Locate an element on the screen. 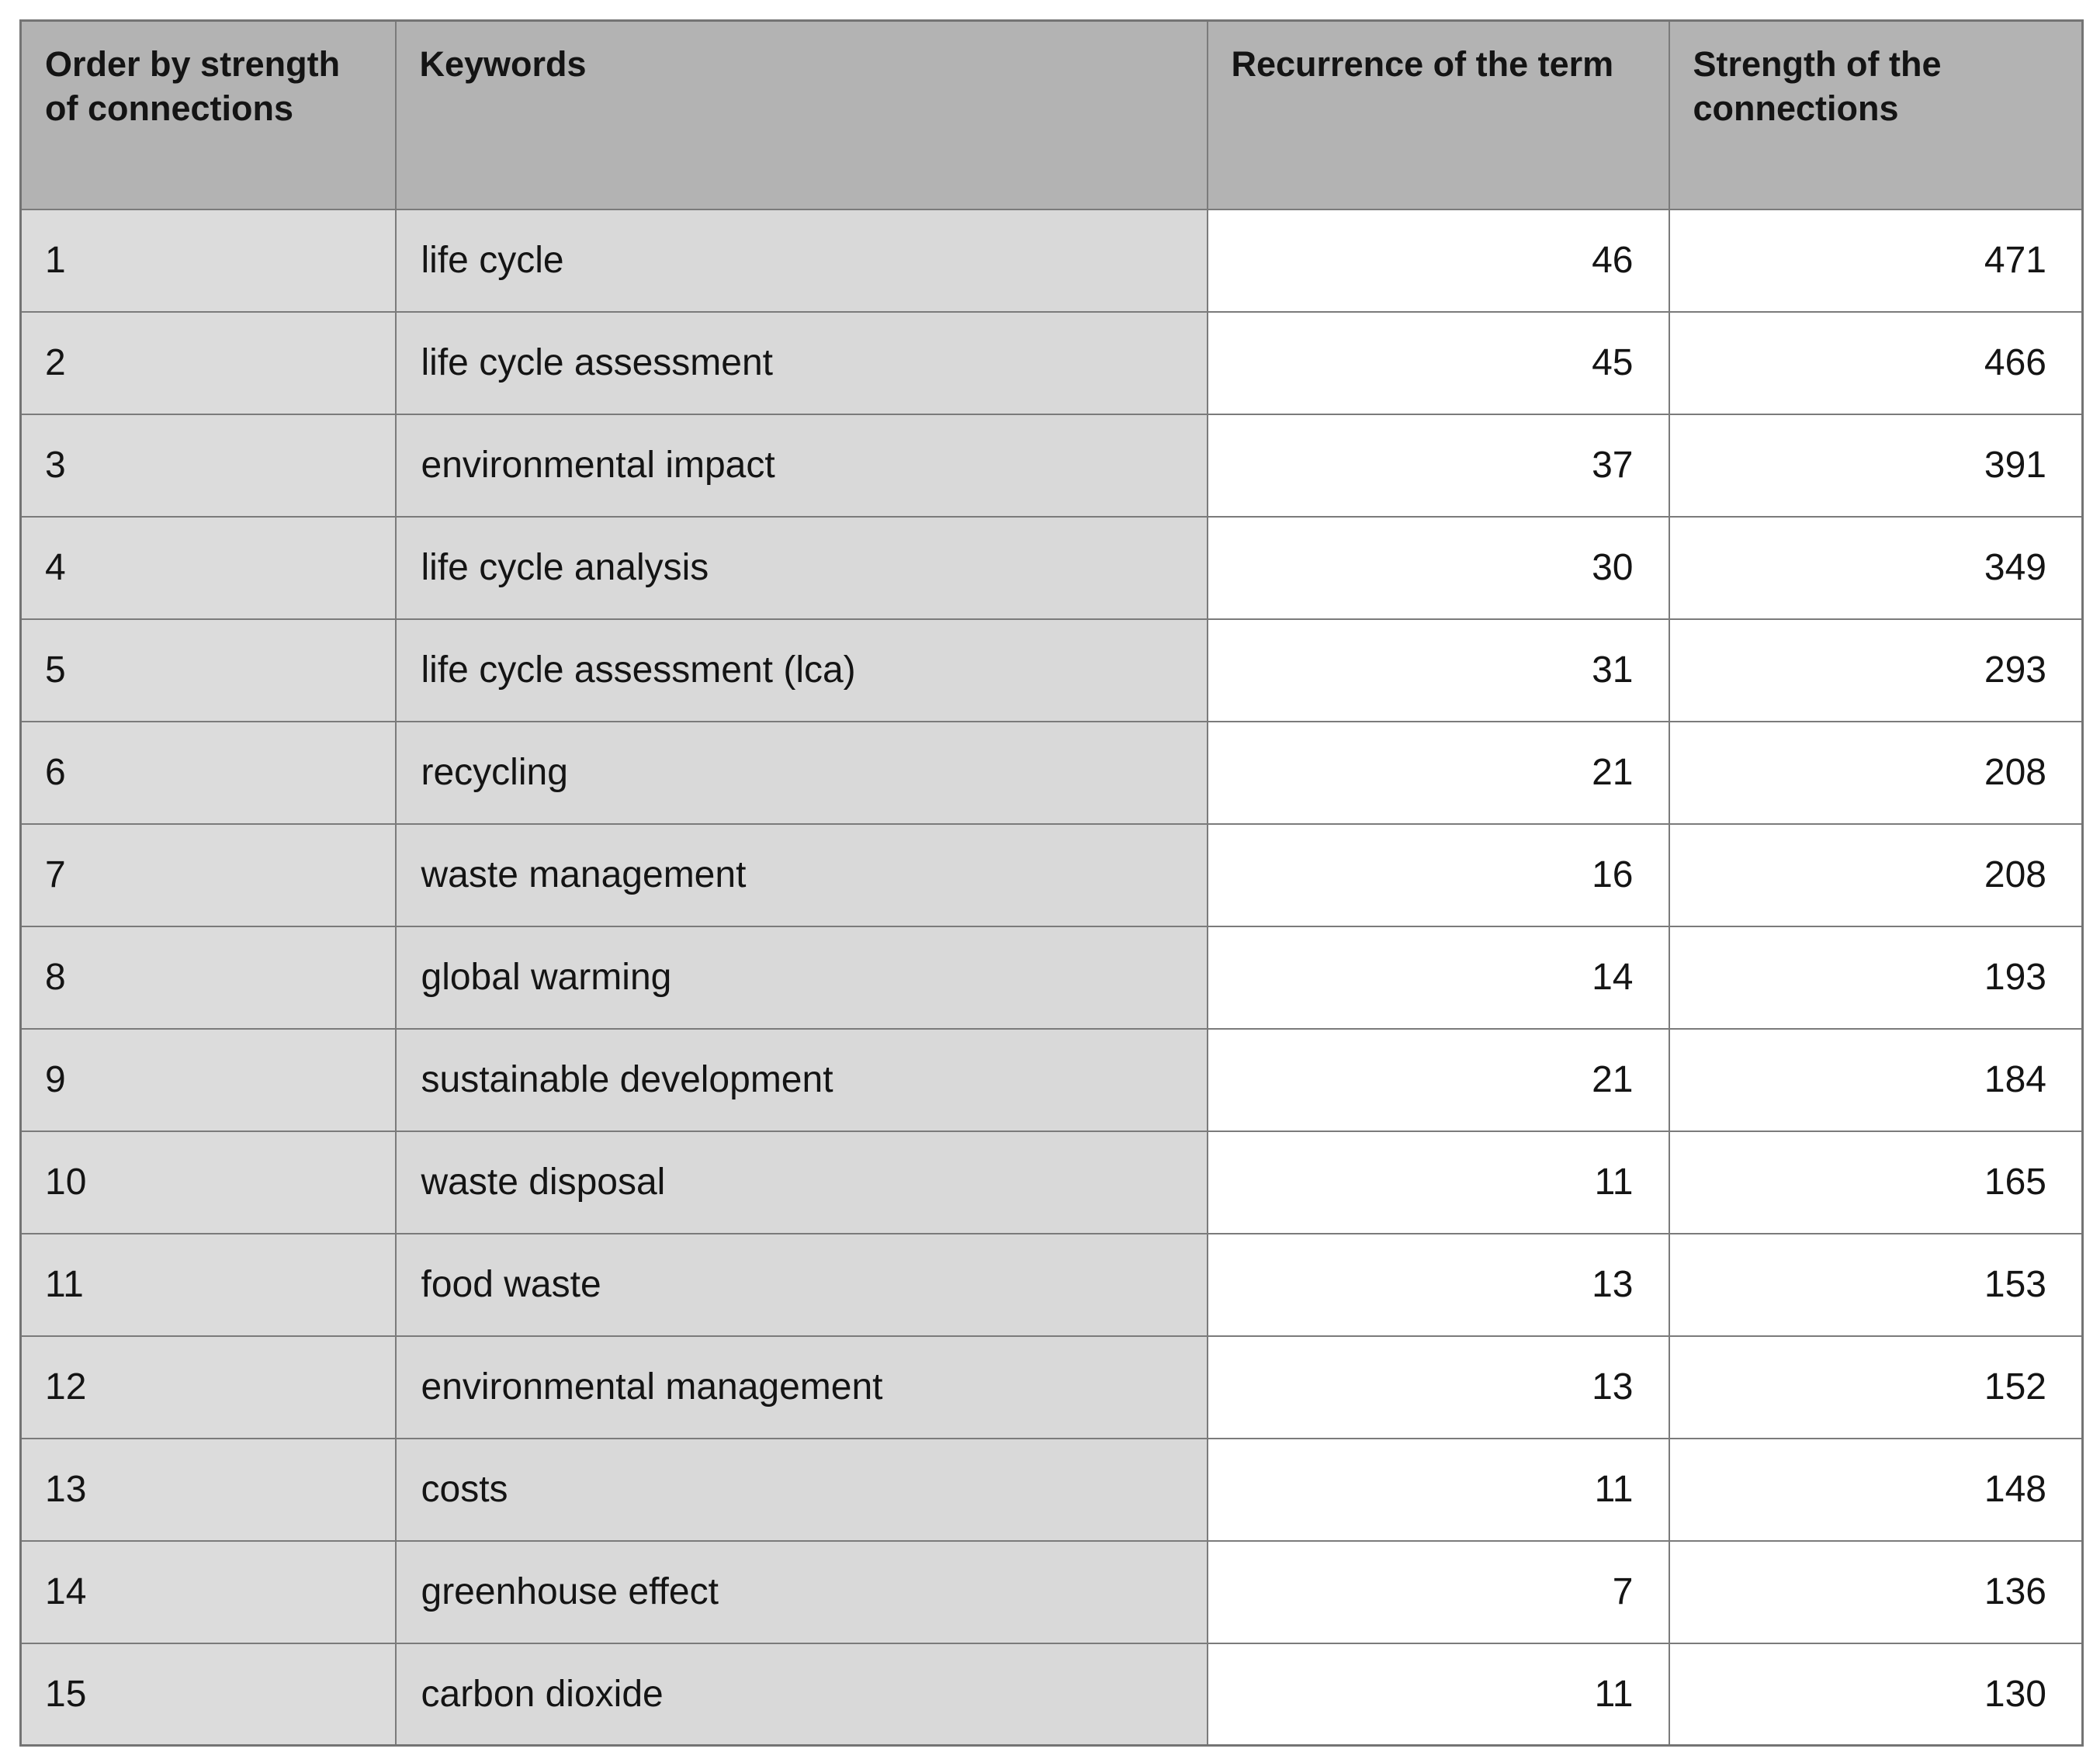 Image resolution: width=2100 pixels, height=1759 pixels. keyword-cell: environmental impact is located at coordinates (801, 466).